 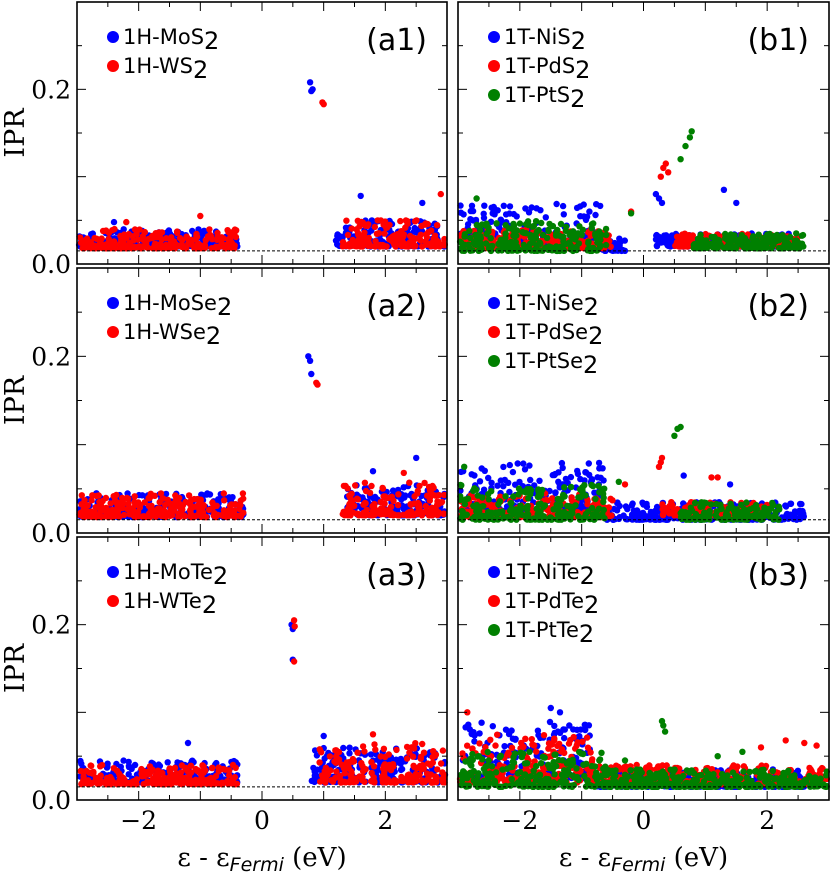 What do you see at coordinates (537, 40) in the screenshot?
I see `legend-entry: 1T-NiS2` at bounding box center [537, 40].